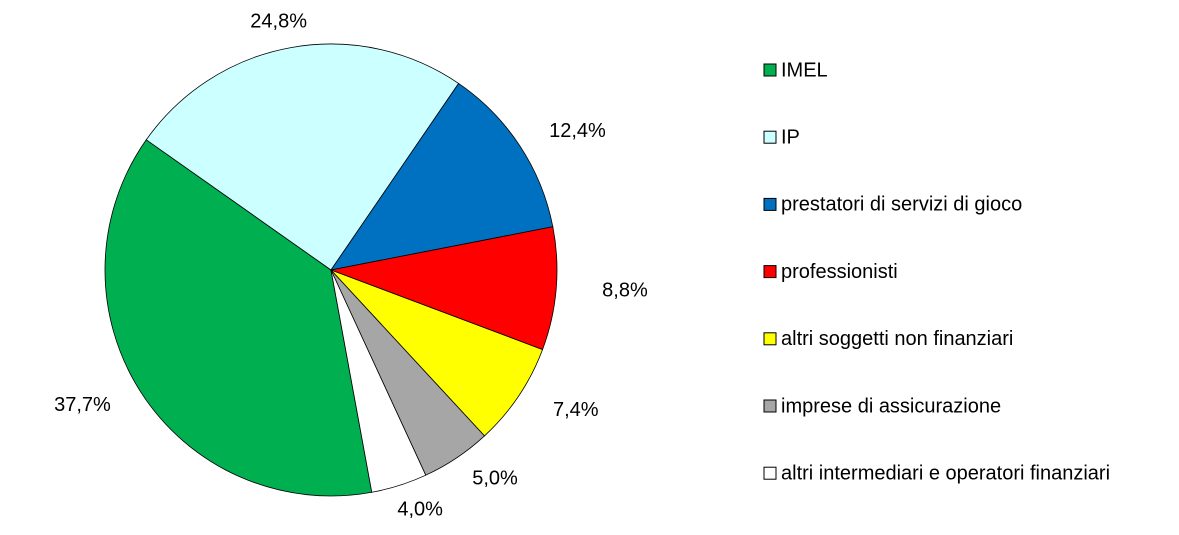 The width and height of the screenshot is (1179, 535). What do you see at coordinates (420, 509) in the screenshot?
I see `data-label: 4,0%` at bounding box center [420, 509].